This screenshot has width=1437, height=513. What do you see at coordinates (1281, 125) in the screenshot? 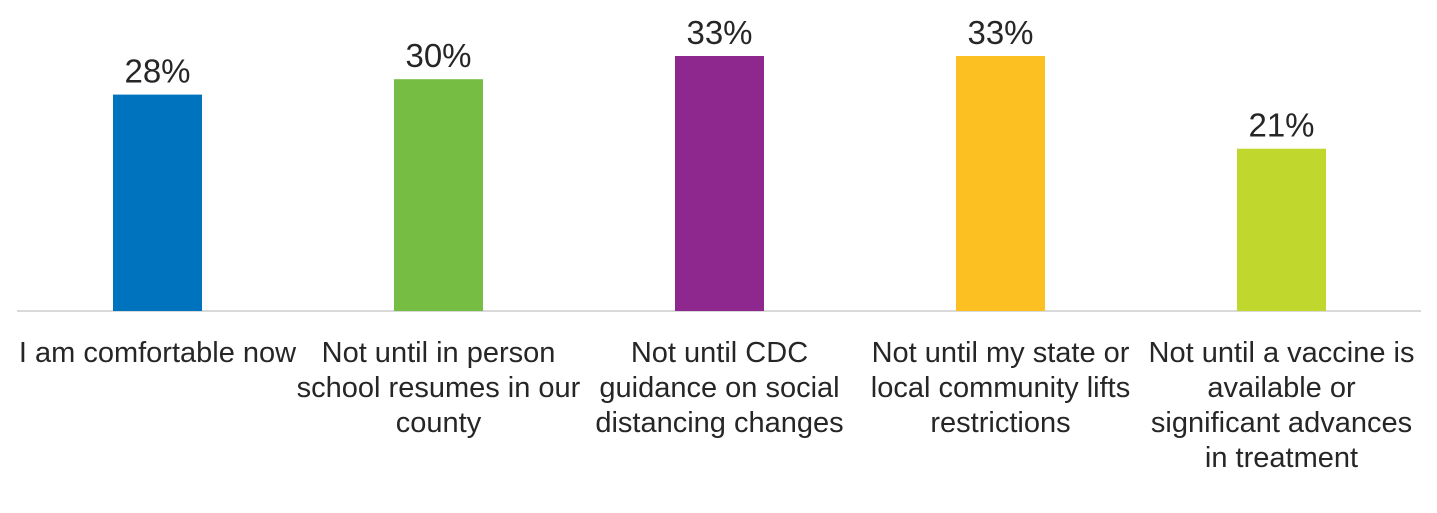
I see `data-label: 21%` at bounding box center [1281, 125].